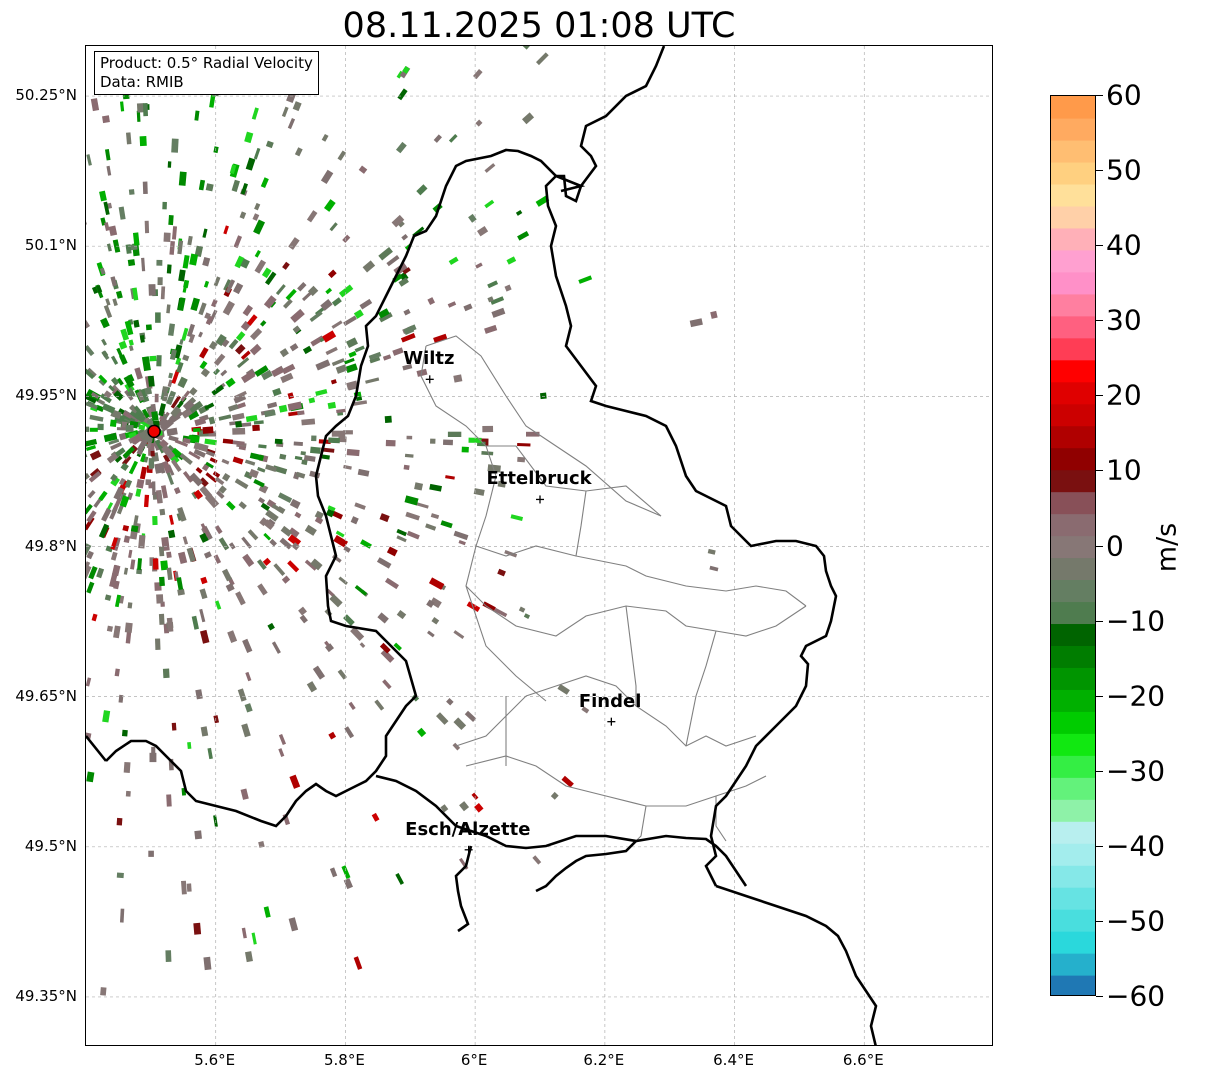 The height and width of the screenshot is (1081, 1207). I want to click on lat-tick-label: 50.1°N, so click(50, 245).